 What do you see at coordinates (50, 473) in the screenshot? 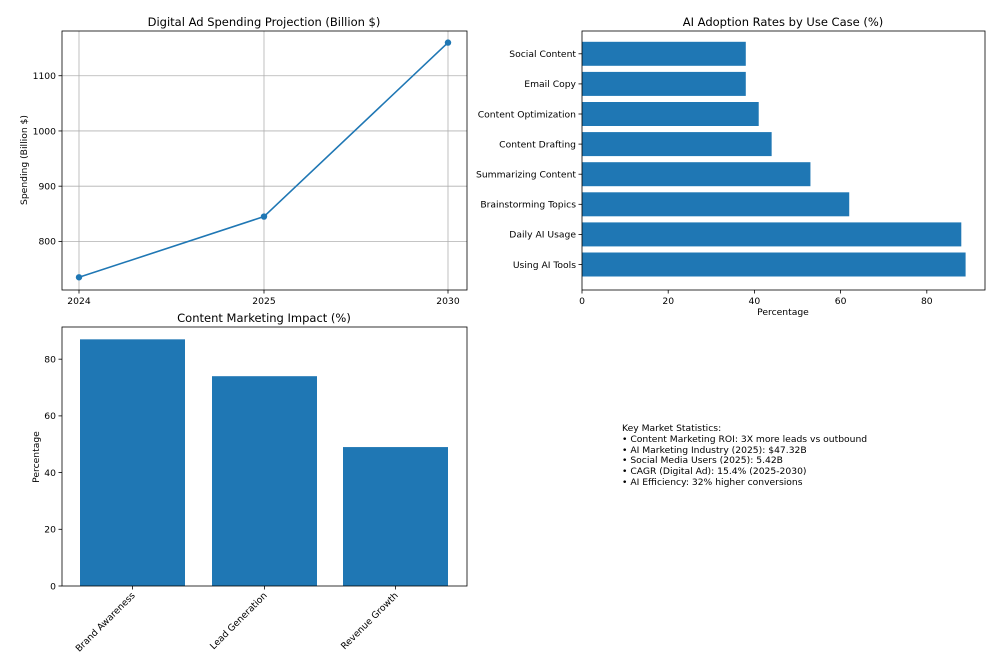
I see `y-tick-label: 40` at bounding box center [50, 473].